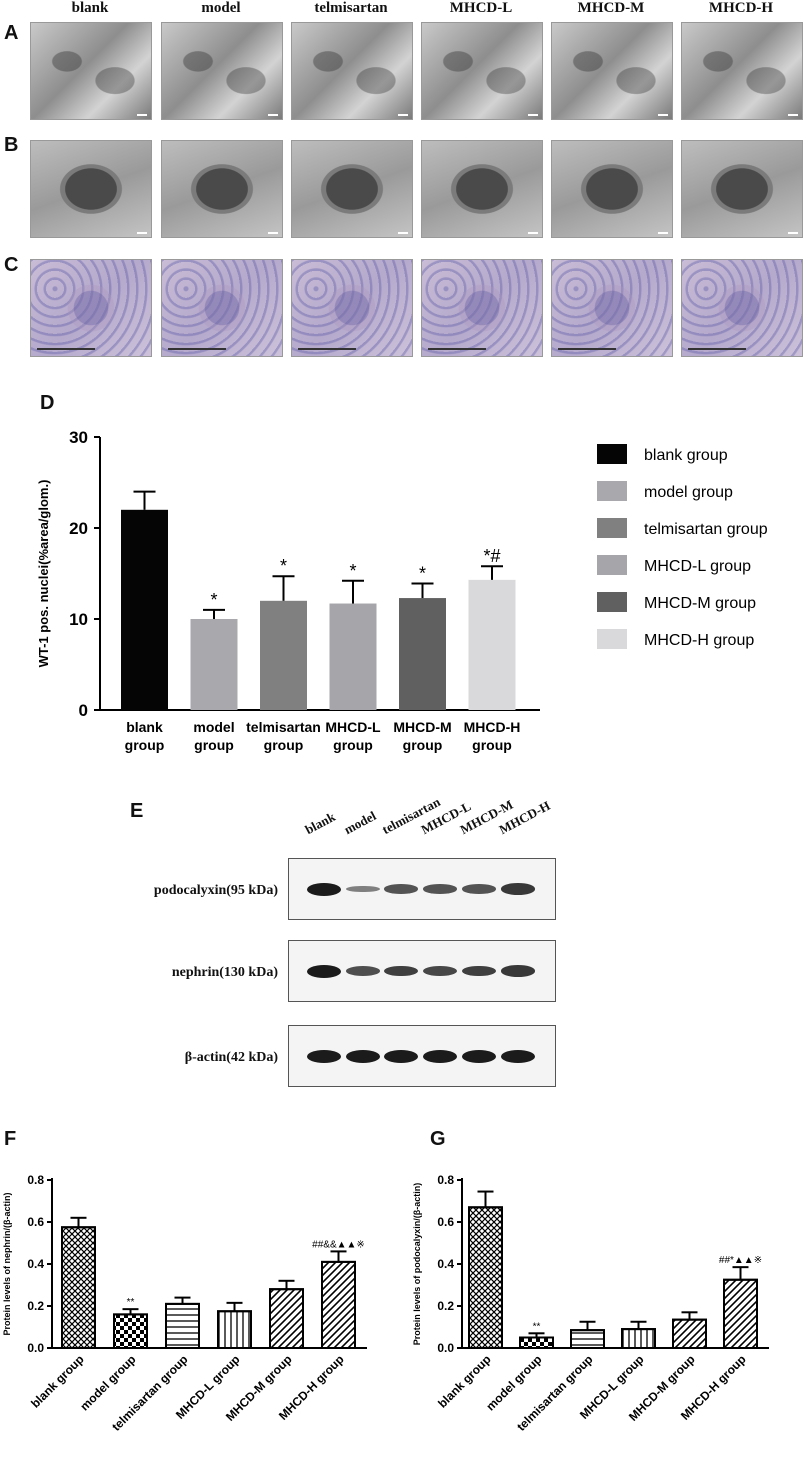 The width and height of the screenshot is (808, 1476). What do you see at coordinates (83, 710) in the screenshot?
I see `chart-d-y-tick-label: 0` at bounding box center [83, 710].